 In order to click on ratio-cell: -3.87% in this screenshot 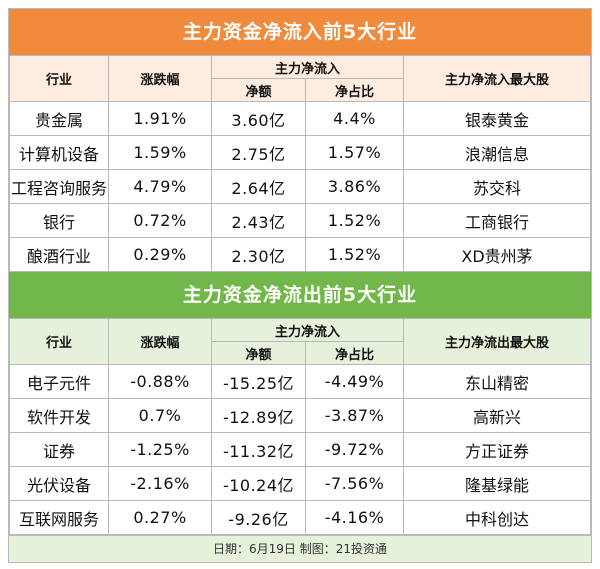, I will do `click(354, 415)`.